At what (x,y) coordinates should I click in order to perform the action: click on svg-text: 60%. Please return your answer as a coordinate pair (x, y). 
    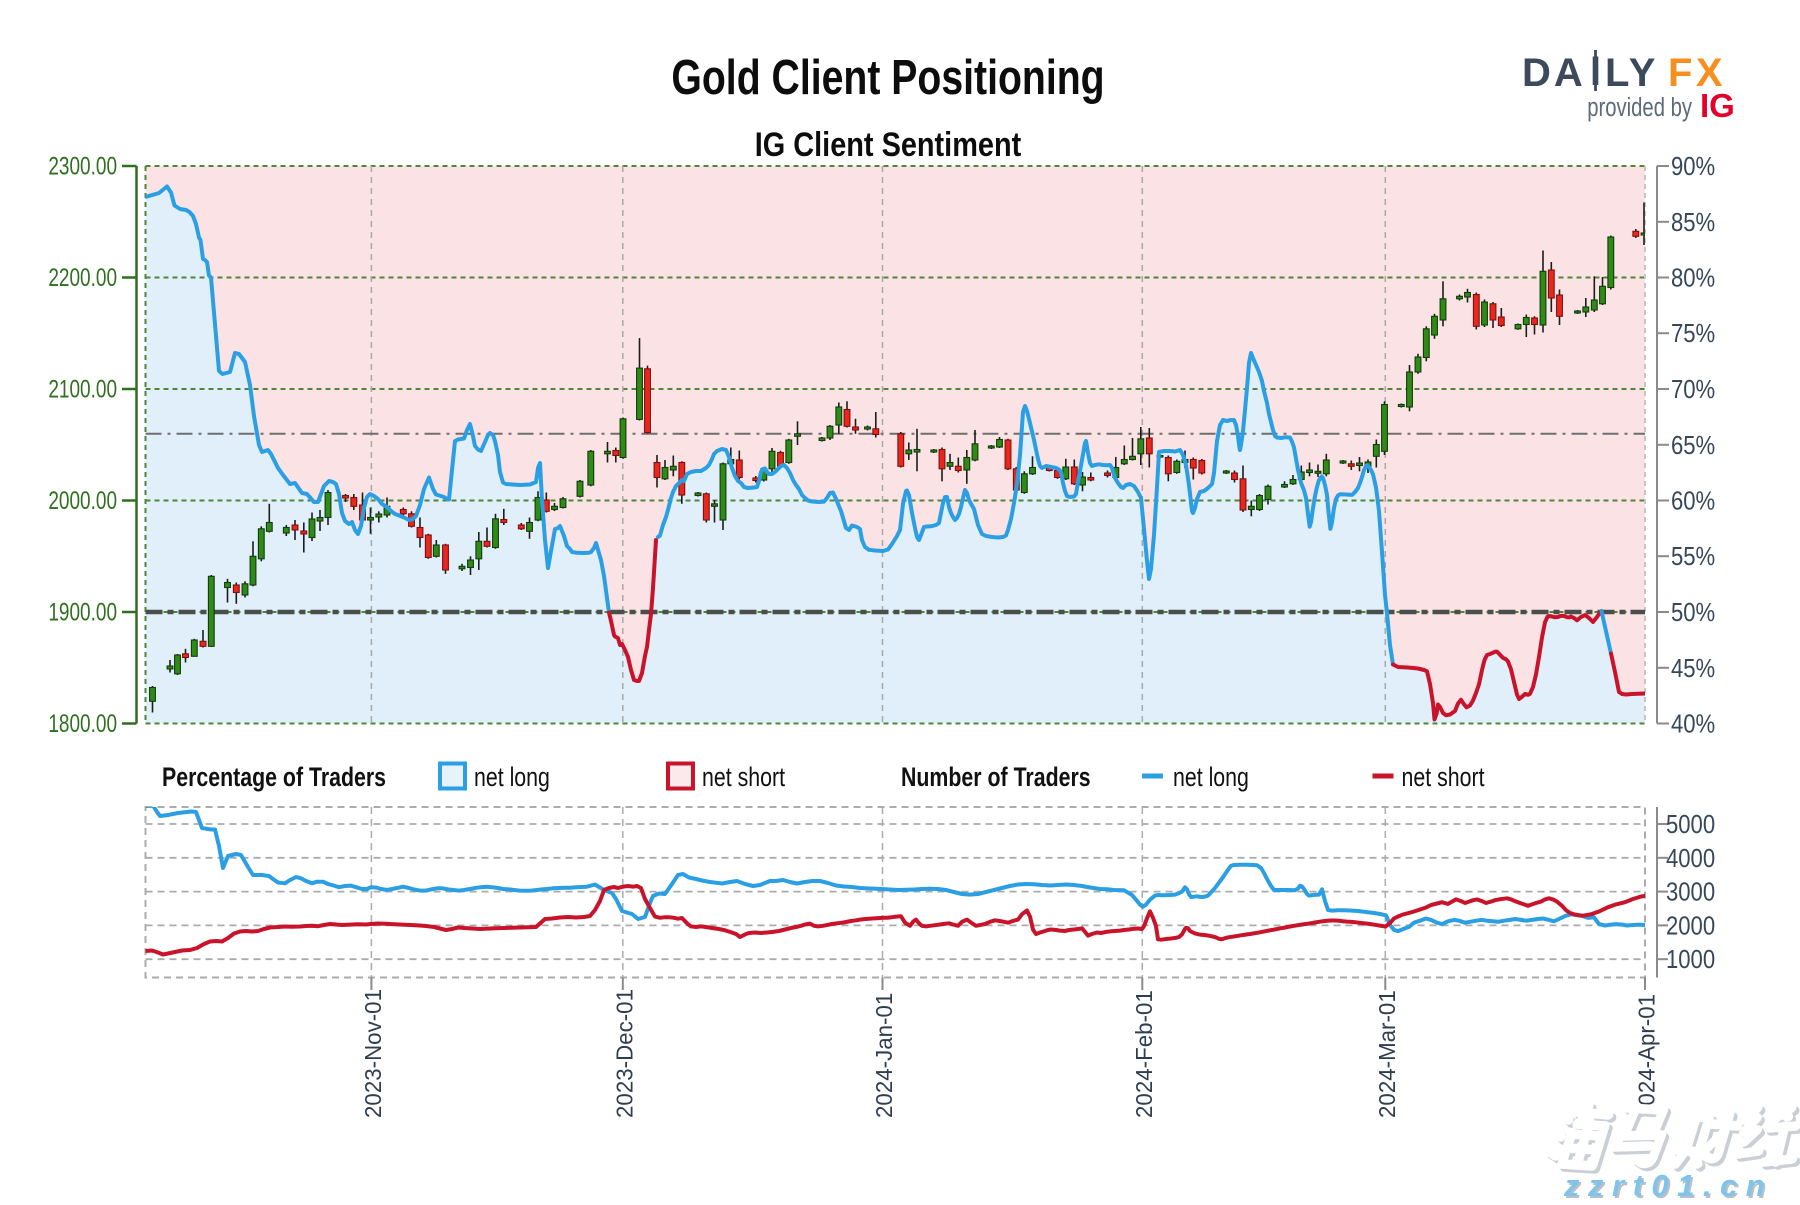
    Looking at the image, I should click on (1693, 501).